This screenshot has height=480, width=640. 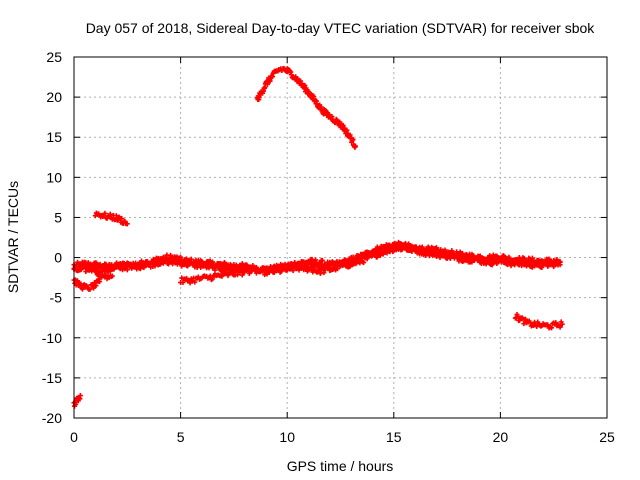 What do you see at coordinates (52, 418) in the screenshot?
I see `y-tick-label: -20` at bounding box center [52, 418].